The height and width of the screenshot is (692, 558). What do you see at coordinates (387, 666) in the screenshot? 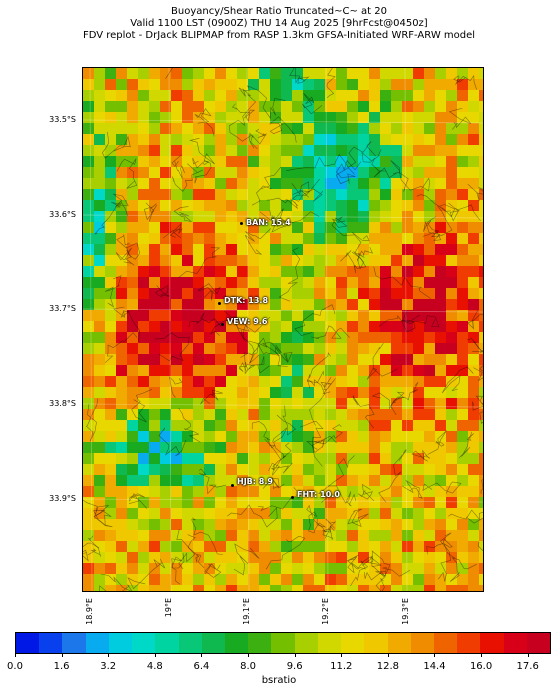
I see `colorbar-tick-label: 12.8` at bounding box center [387, 666].